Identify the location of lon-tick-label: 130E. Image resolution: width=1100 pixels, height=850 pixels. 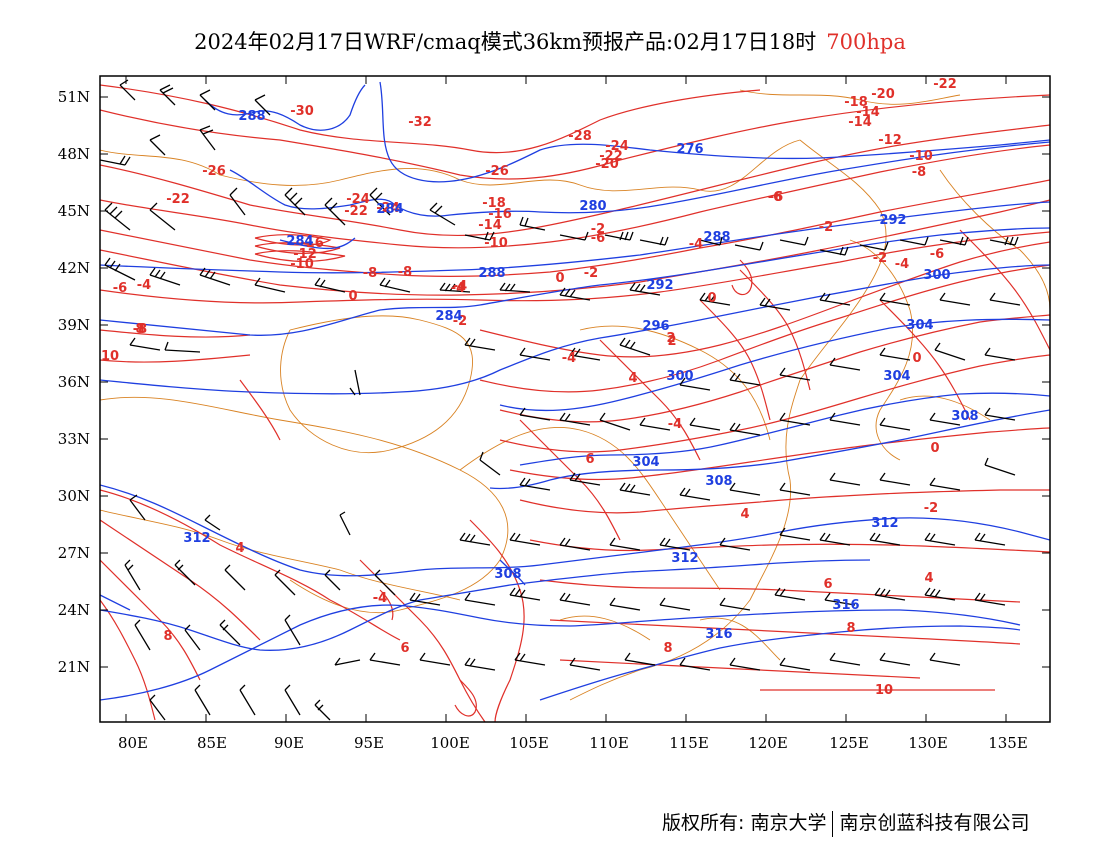
(928, 743).